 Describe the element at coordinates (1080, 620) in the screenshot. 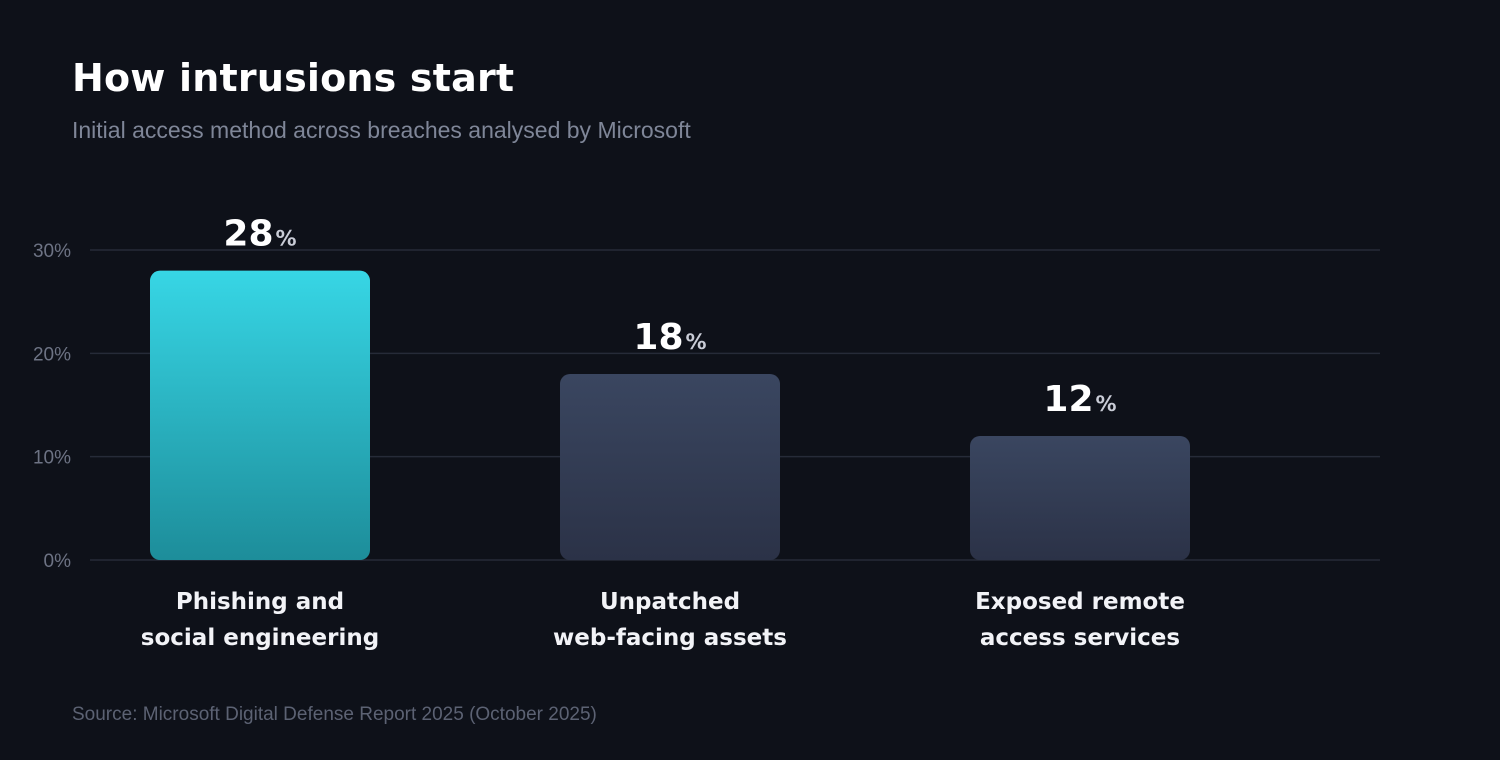

I see `category-label: Exposed remote access services` at that location.